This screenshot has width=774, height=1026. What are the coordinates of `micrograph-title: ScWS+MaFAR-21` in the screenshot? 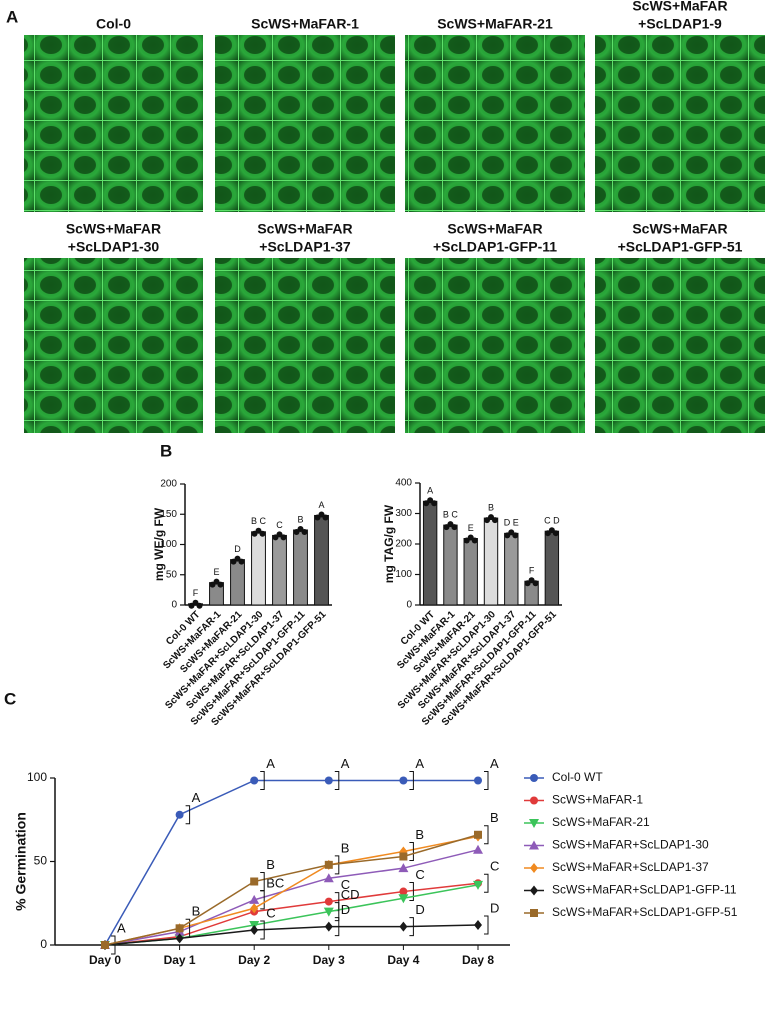 It's located at (495, 24).